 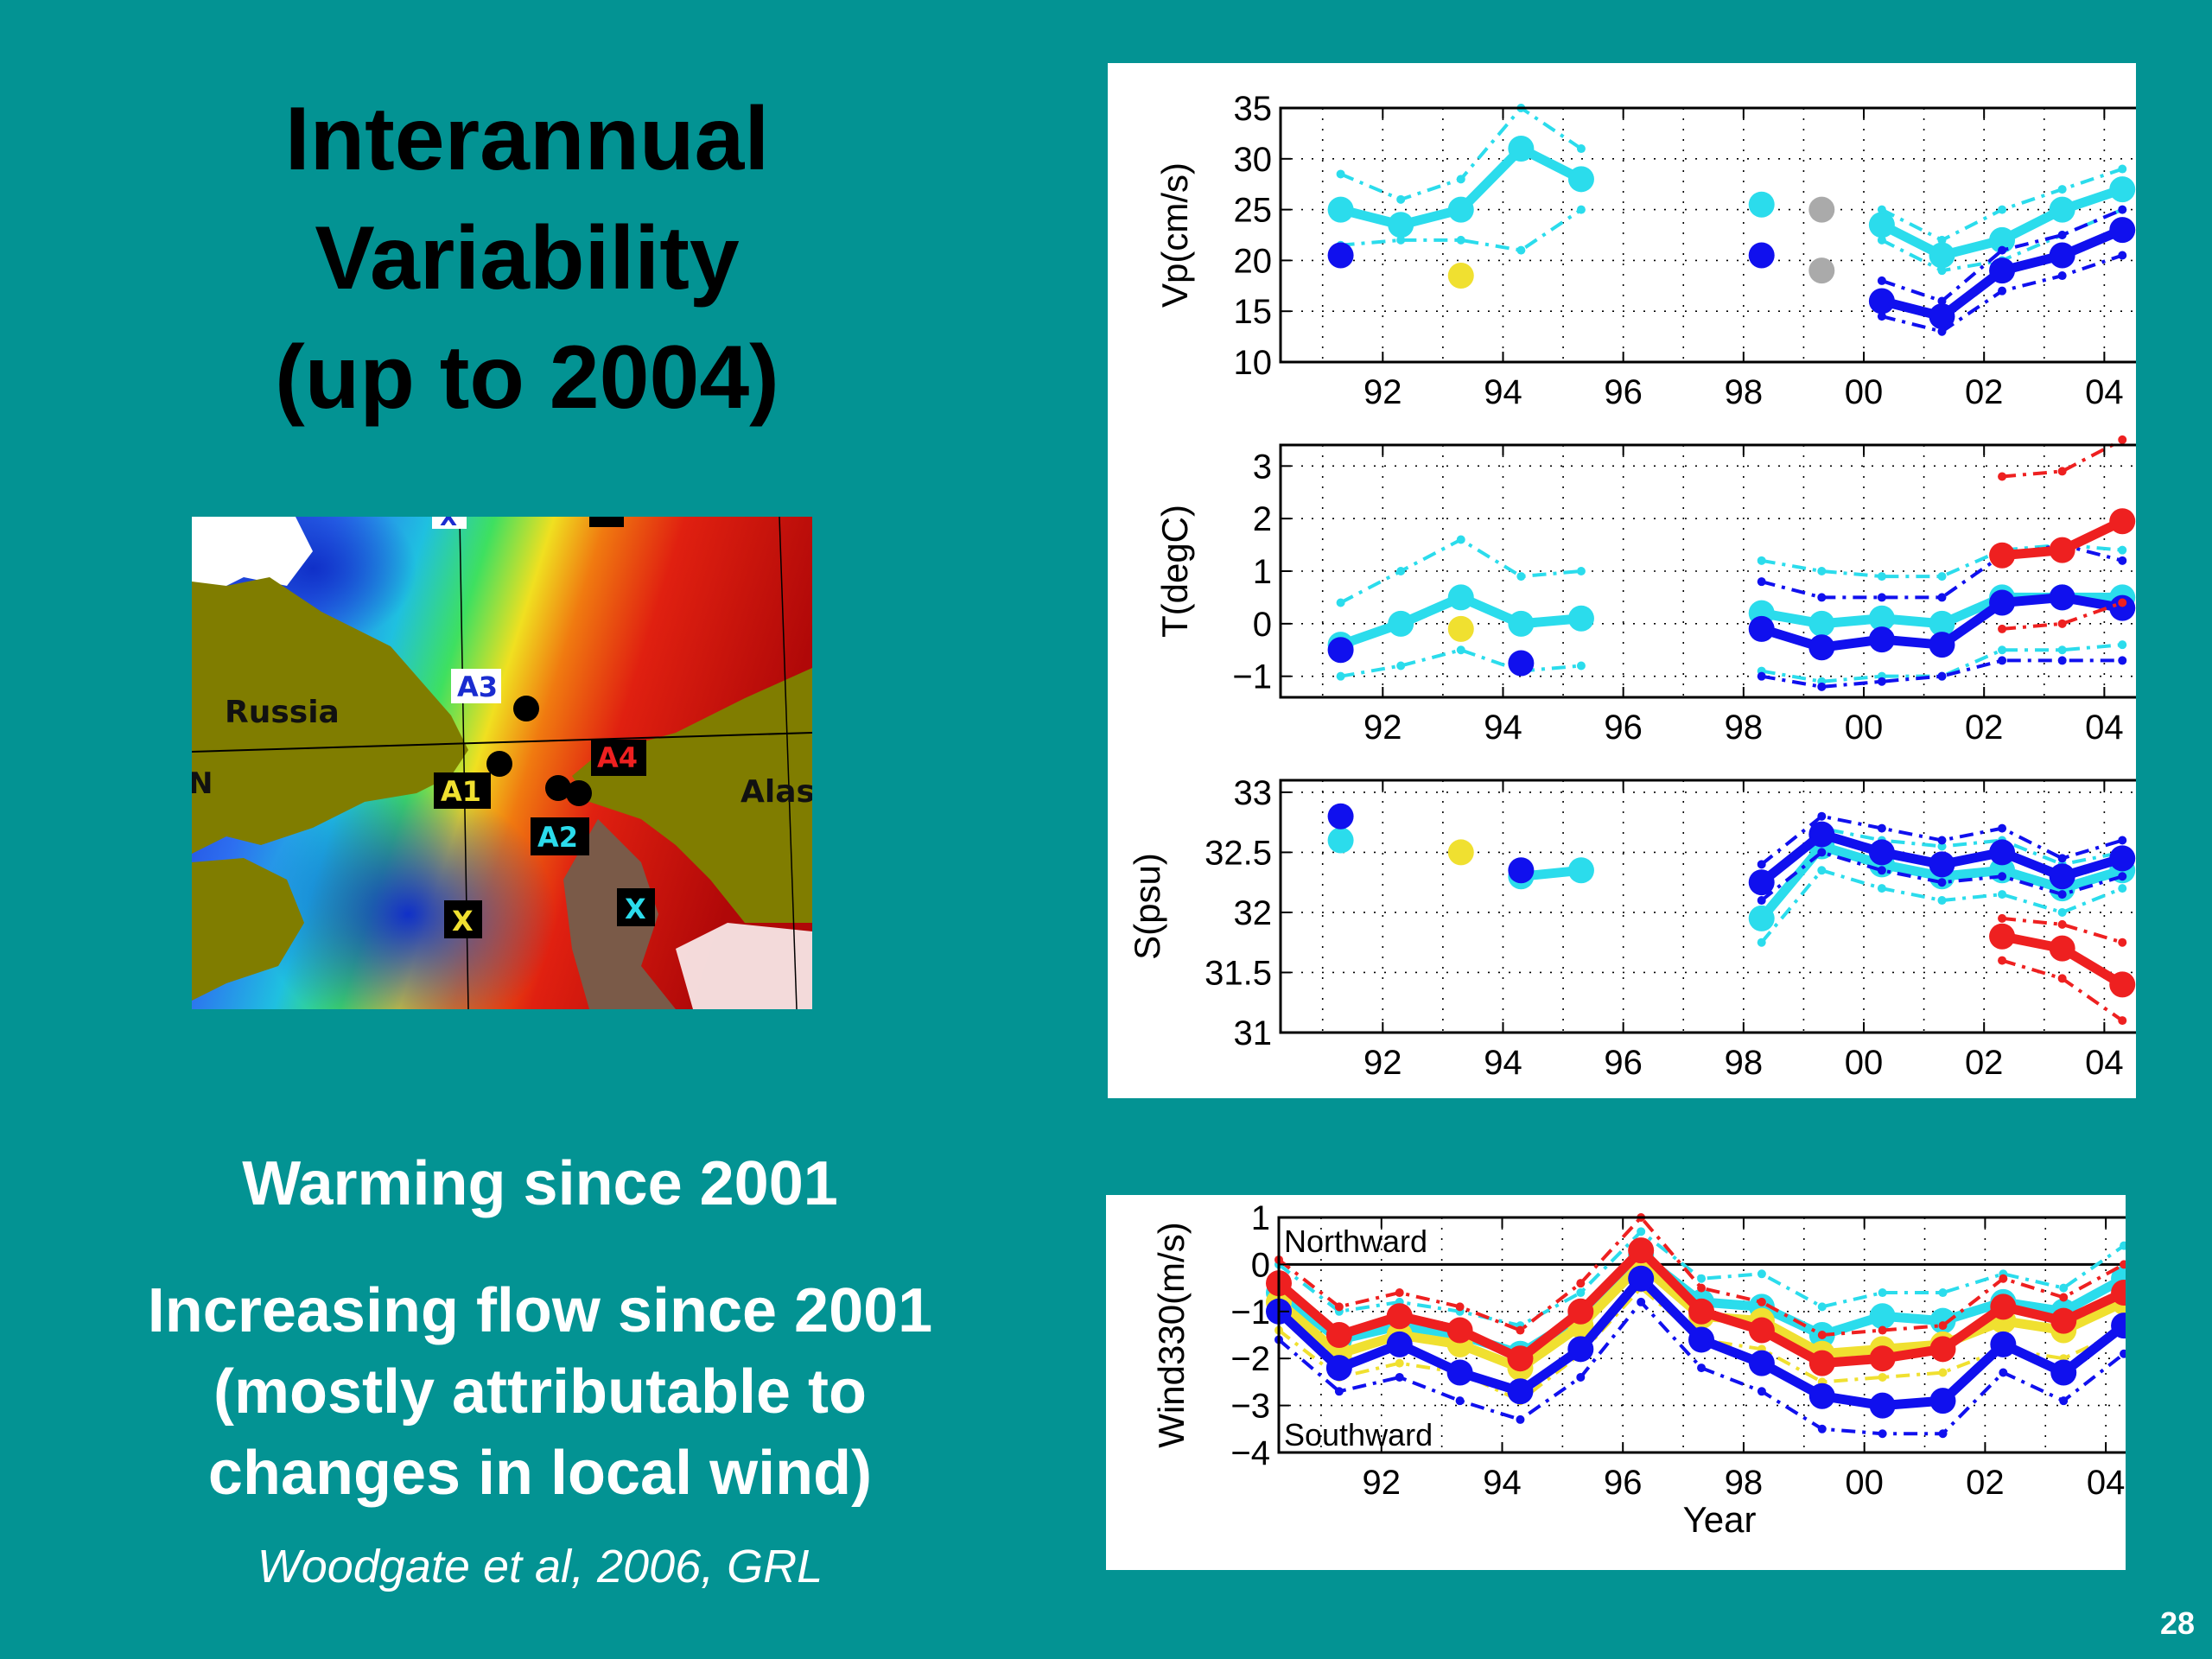 I want to click on map-label-x-cyan: X, so click(x=635, y=909).